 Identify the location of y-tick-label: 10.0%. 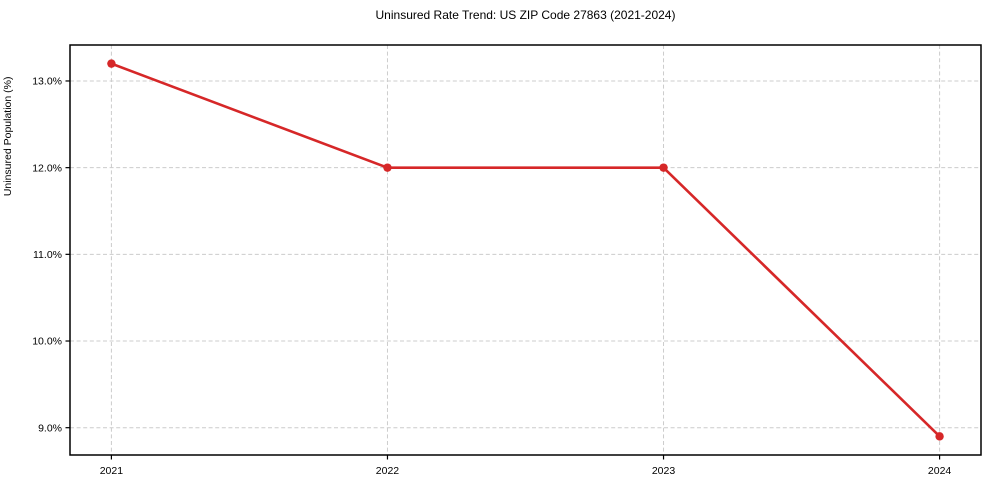
(47, 342).